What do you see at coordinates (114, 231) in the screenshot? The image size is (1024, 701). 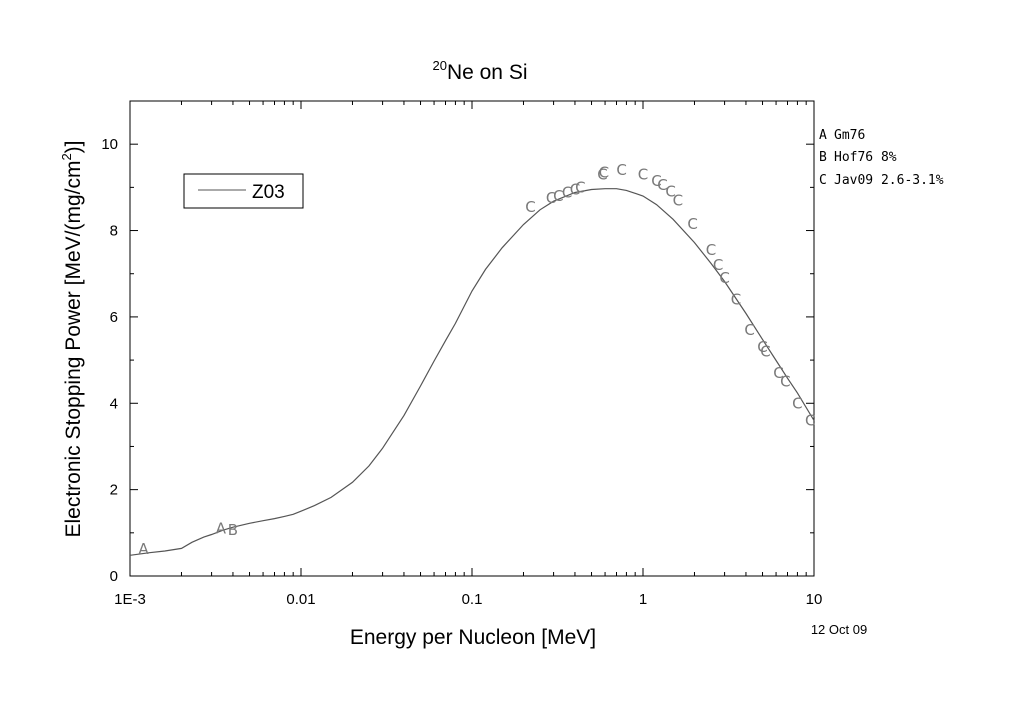 I see `y-tick-label: 8` at bounding box center [114, 231].